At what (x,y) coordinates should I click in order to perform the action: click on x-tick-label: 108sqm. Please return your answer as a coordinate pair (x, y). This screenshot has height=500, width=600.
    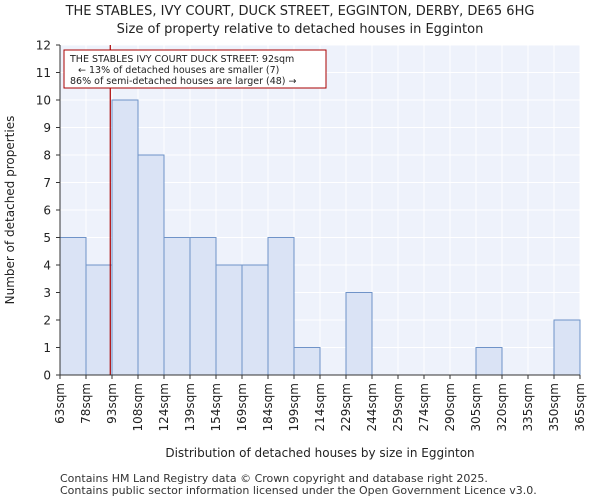
    Looking at the image, I should click on (138, 407).